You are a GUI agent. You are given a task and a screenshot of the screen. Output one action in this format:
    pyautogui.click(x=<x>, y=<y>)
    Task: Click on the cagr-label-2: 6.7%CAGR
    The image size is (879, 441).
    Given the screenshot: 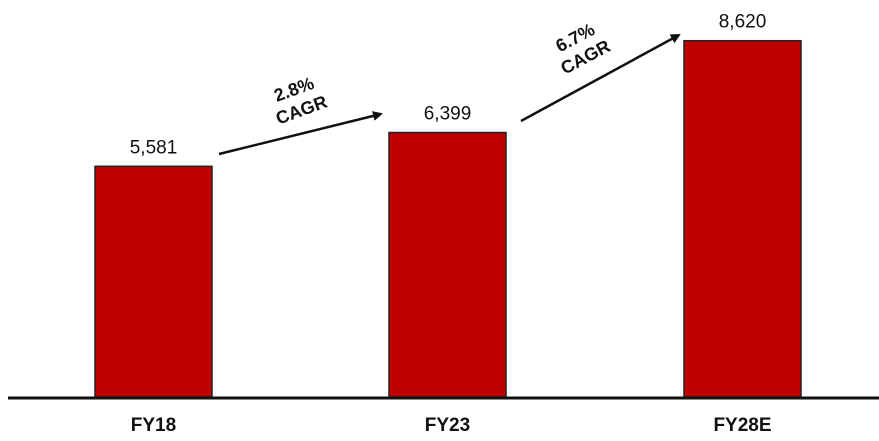 What is the action you would take?
    pyautogui.click(x=580, y=47)
    